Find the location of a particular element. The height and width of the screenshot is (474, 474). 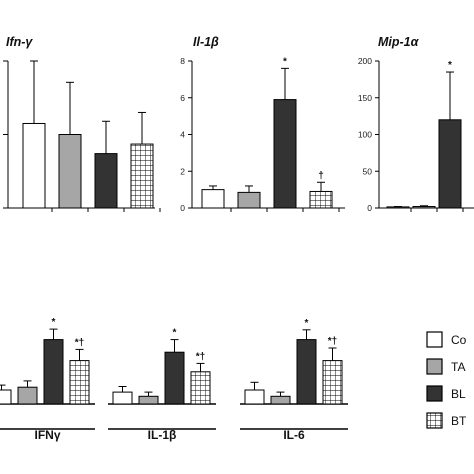

y-tick-label: 150 is located at coordinates (365, 98).